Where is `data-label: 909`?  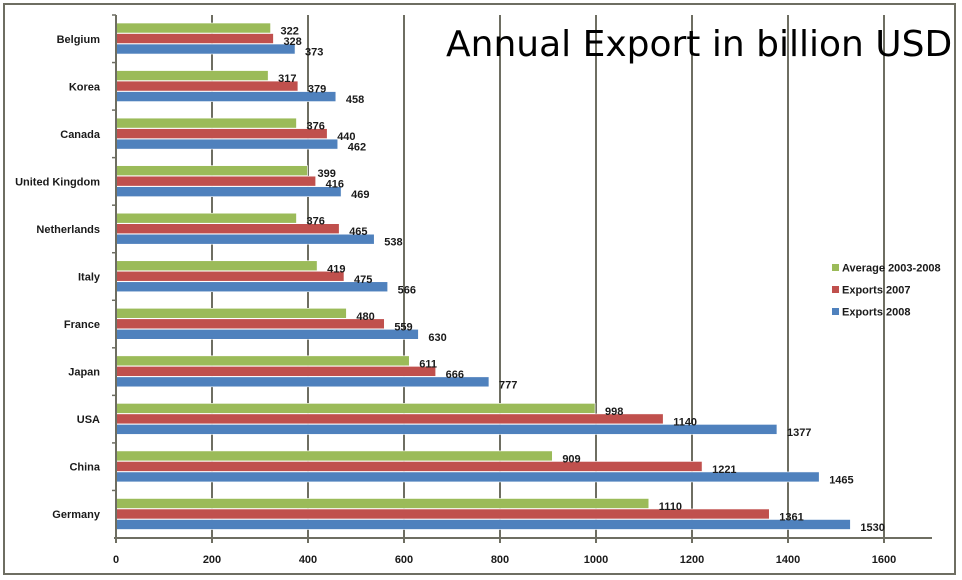 data-label: 909 is located at coordinates (571, 459).